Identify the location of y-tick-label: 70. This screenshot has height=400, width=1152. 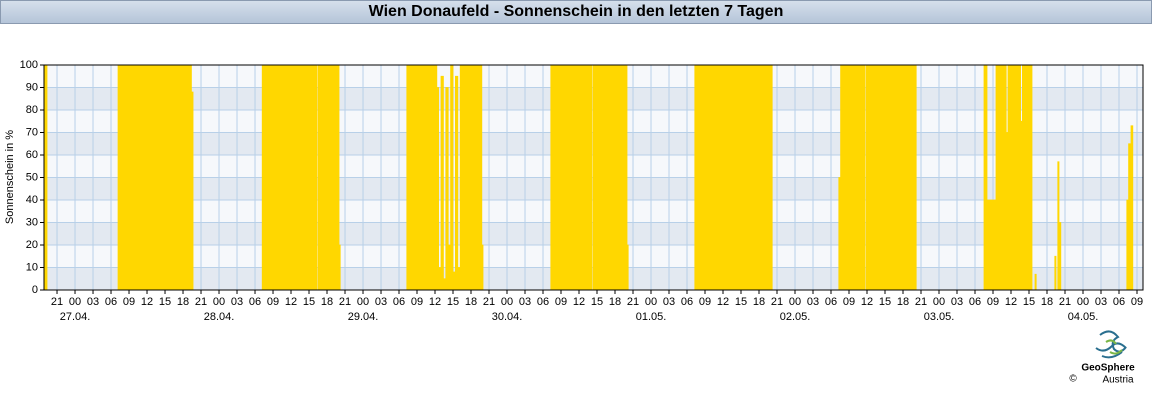
(32, 132).